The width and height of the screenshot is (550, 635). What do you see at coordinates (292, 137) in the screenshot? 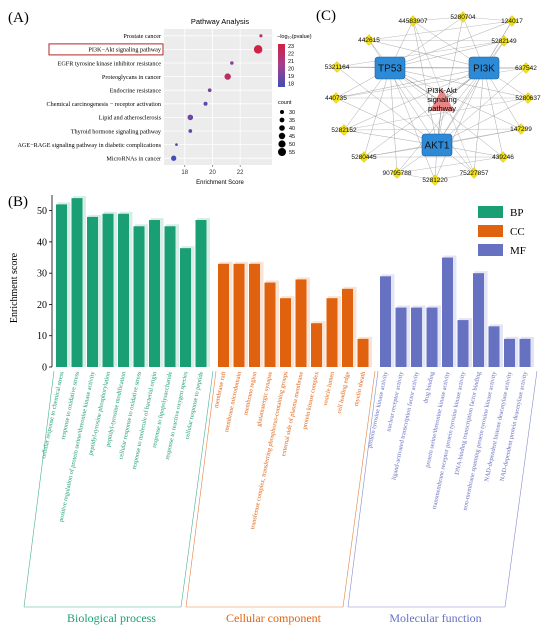
I see `size-legend-label: 45` at bounding box center [292, 137].